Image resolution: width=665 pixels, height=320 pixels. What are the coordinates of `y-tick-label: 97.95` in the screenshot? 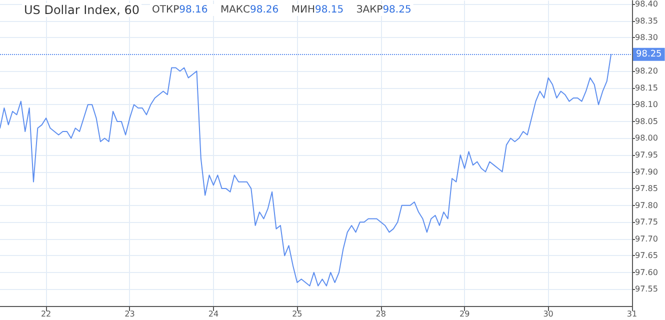 It's located at (646, 155).